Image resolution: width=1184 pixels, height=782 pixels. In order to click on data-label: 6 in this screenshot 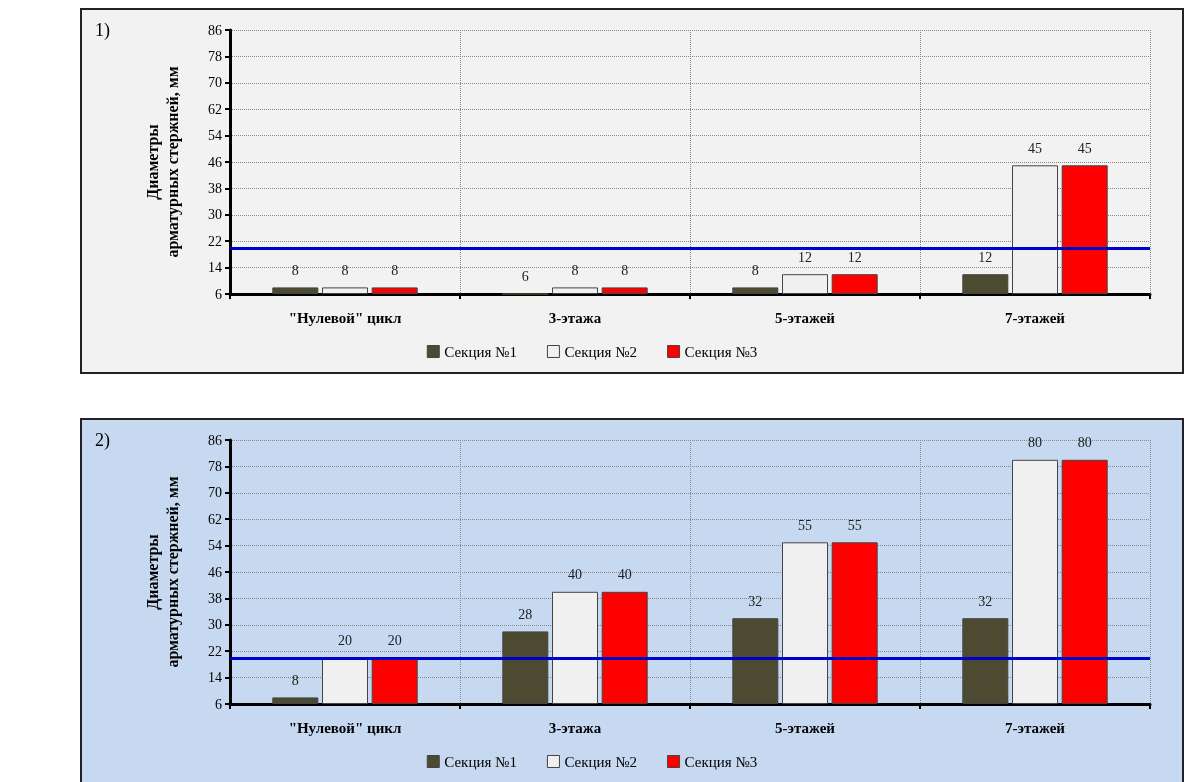, I will do `click(525, 276)`.